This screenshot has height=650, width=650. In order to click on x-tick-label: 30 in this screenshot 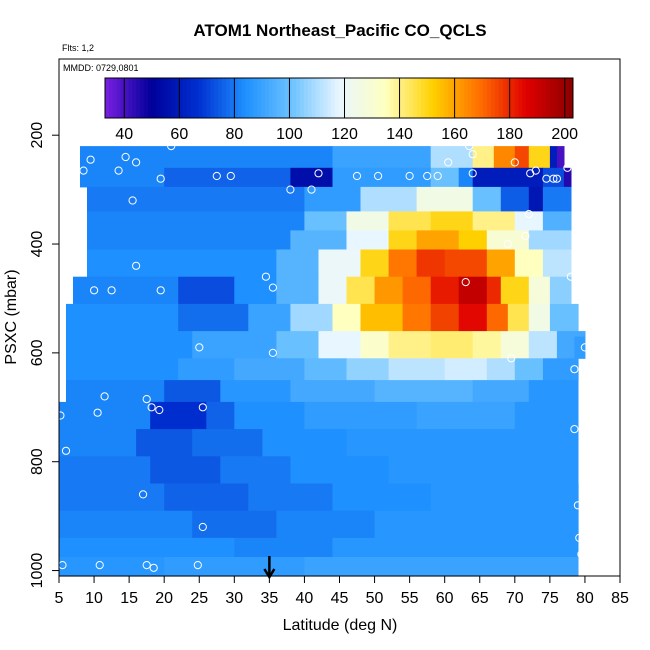, I will do `click(234, 598)`.